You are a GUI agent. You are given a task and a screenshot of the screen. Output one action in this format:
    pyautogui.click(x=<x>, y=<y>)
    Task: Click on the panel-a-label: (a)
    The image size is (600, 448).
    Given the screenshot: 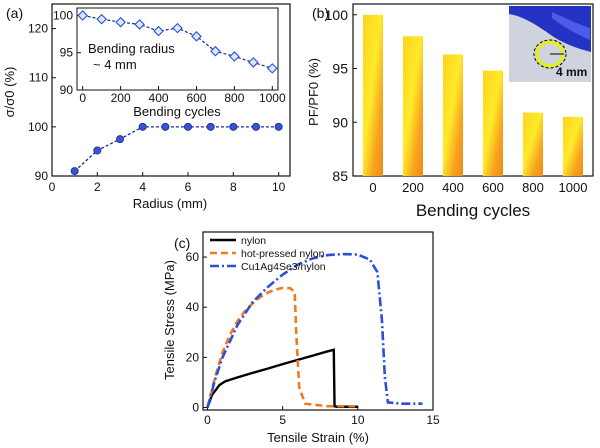 What is the action you would take?
    pyautogui.click(x=14, y=13)
    